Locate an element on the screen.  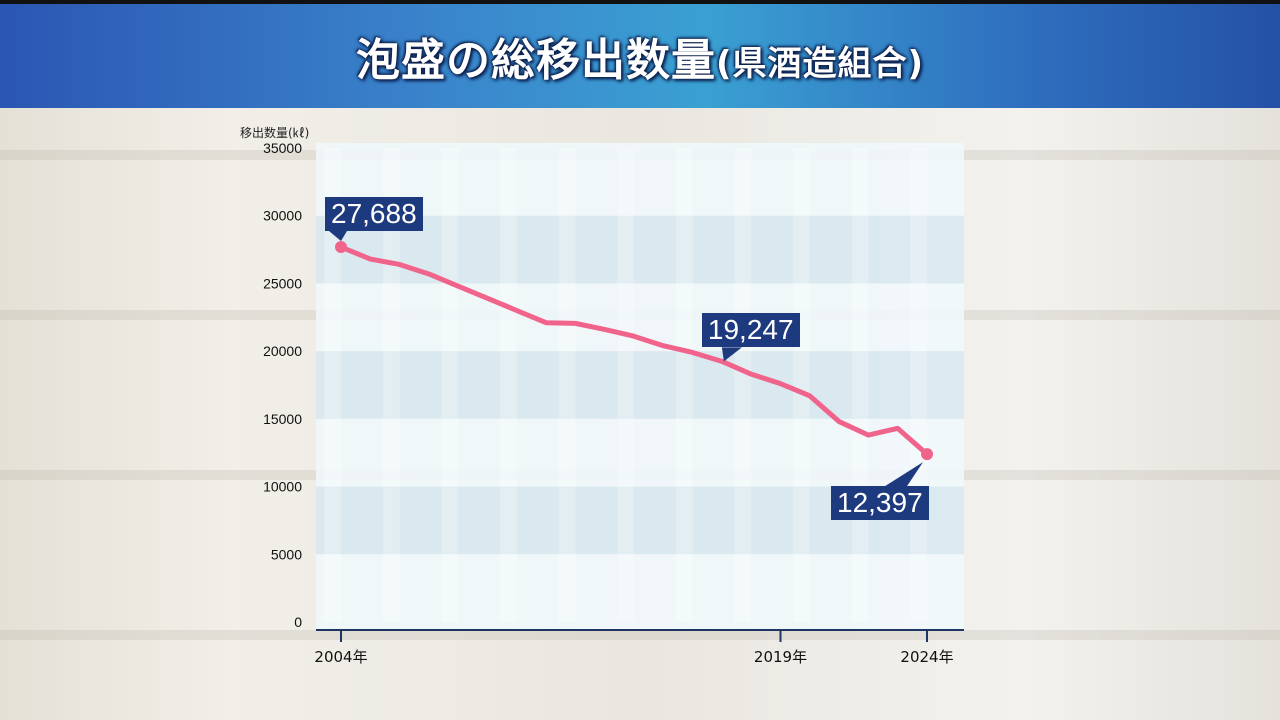
data-label-callout: 27,688 is located at coordinates (374, 214).